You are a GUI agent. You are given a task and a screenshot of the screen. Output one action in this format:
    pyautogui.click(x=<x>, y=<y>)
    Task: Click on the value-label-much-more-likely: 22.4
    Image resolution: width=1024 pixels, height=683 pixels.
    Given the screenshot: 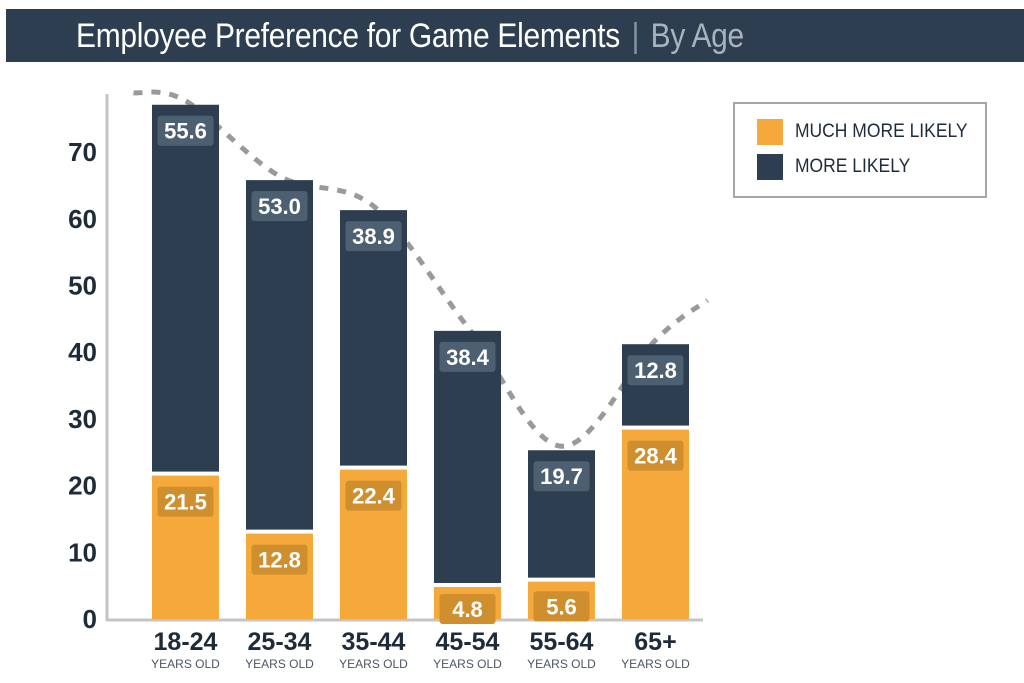 What is the action you would take?
    pyautogui.click(x=374, y=496)
    